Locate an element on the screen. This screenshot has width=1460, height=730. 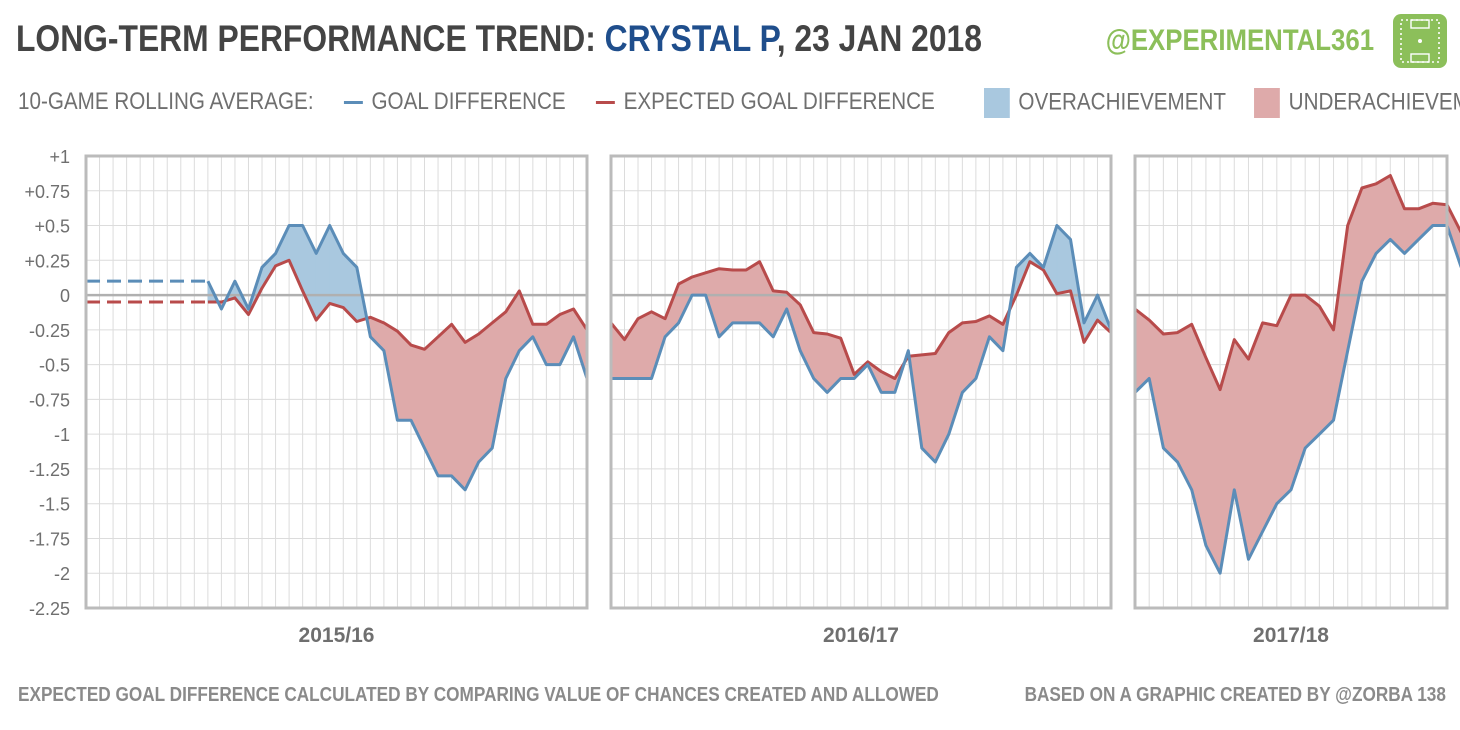
under-swatch is located at coordinates (1267, 103).